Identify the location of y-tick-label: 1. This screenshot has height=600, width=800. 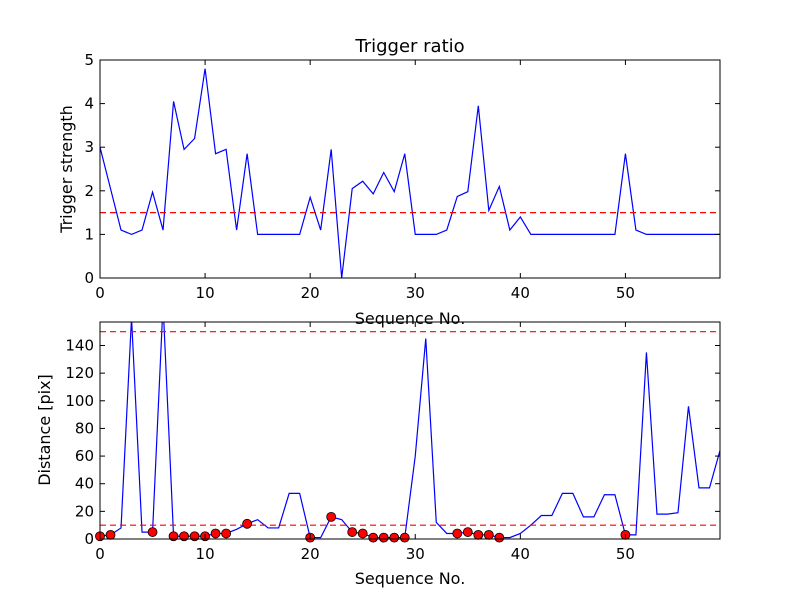
(89, 234).